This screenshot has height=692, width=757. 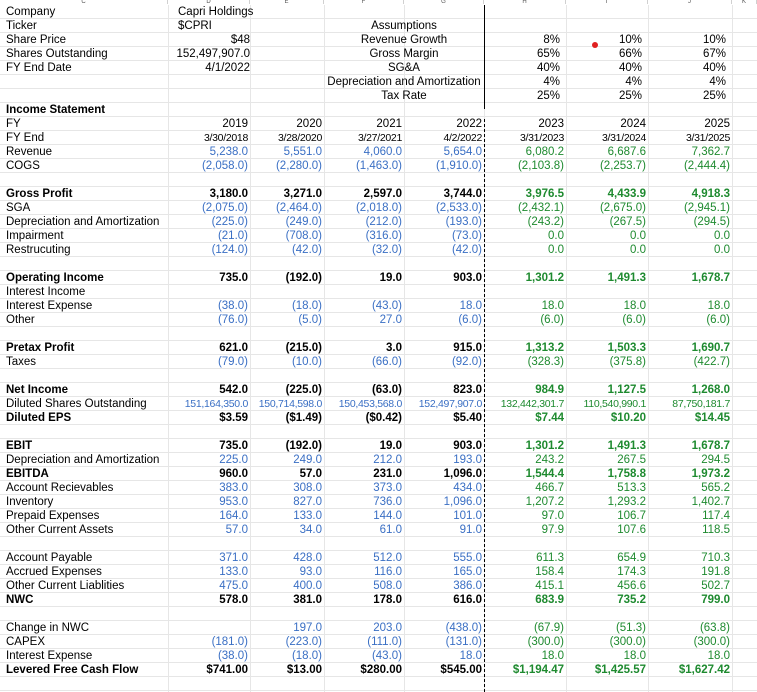 What do you see at coordinates (710, 474) in the screenshot?
I see `value-cell: 1,973.2` at bounding box center [710, 474].